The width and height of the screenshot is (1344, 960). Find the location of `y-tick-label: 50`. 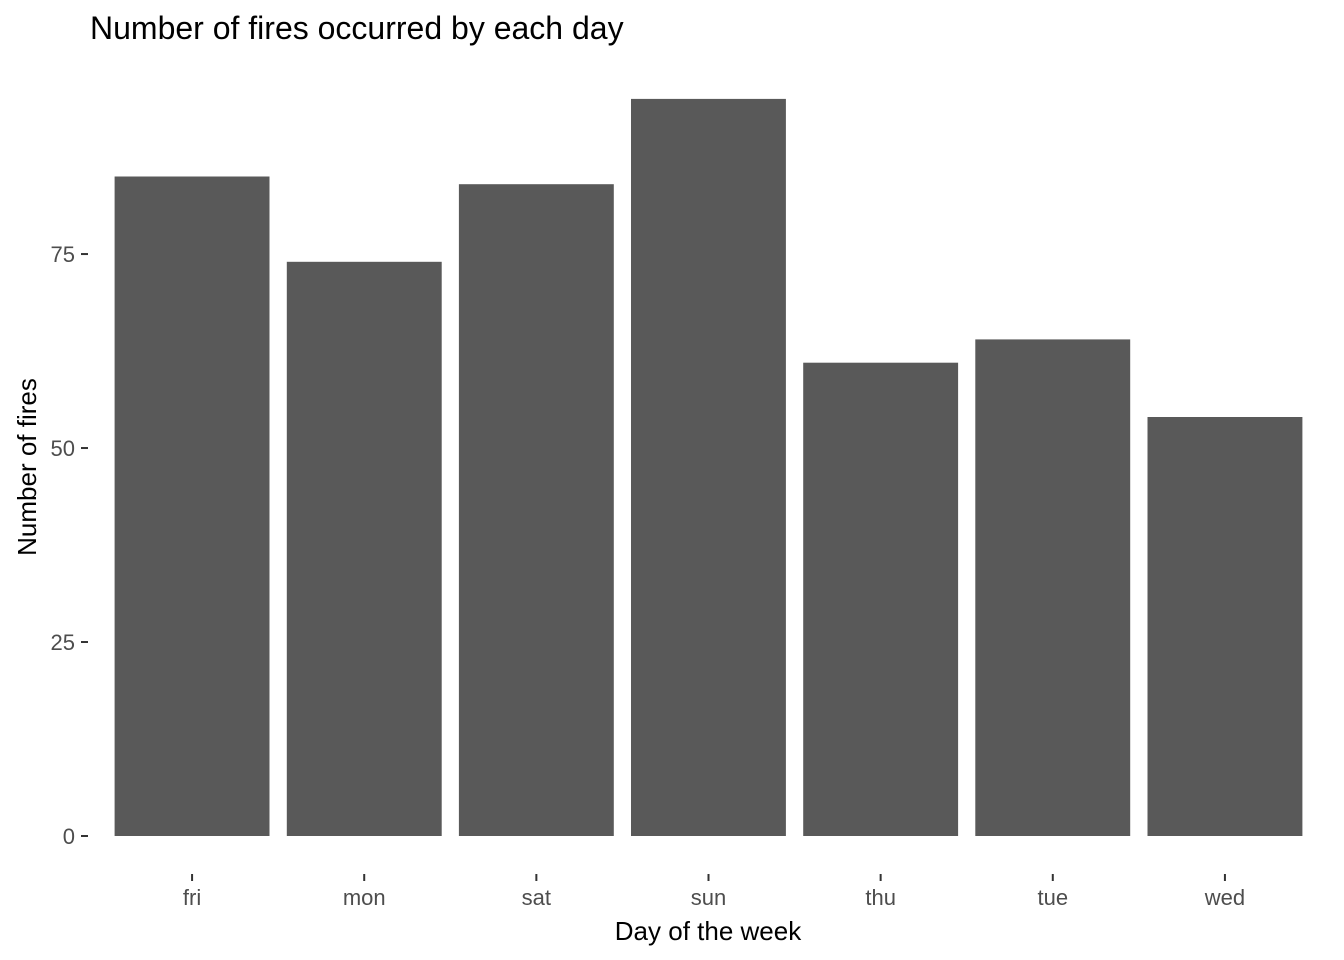

y-tick-label: 50 is located at coordinates (63, 448).